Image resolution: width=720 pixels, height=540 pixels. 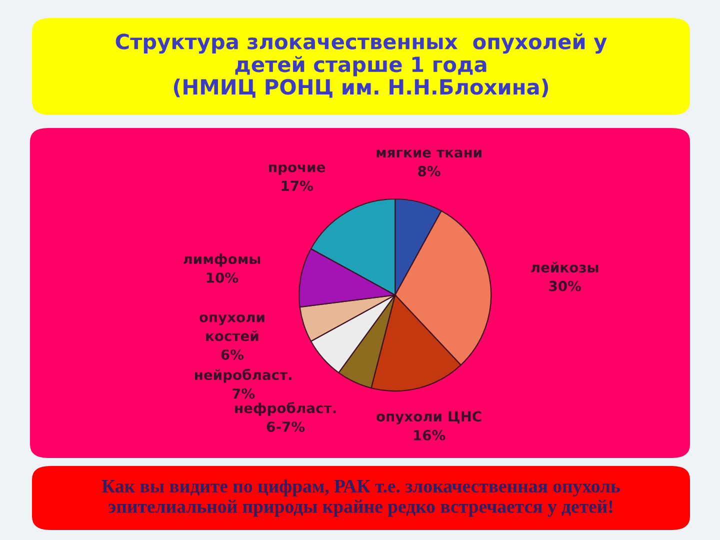 What do you see at coordinates (232, 354) in the screenshot?
I see `data-label: 6%` at bounding box center [232, 354].